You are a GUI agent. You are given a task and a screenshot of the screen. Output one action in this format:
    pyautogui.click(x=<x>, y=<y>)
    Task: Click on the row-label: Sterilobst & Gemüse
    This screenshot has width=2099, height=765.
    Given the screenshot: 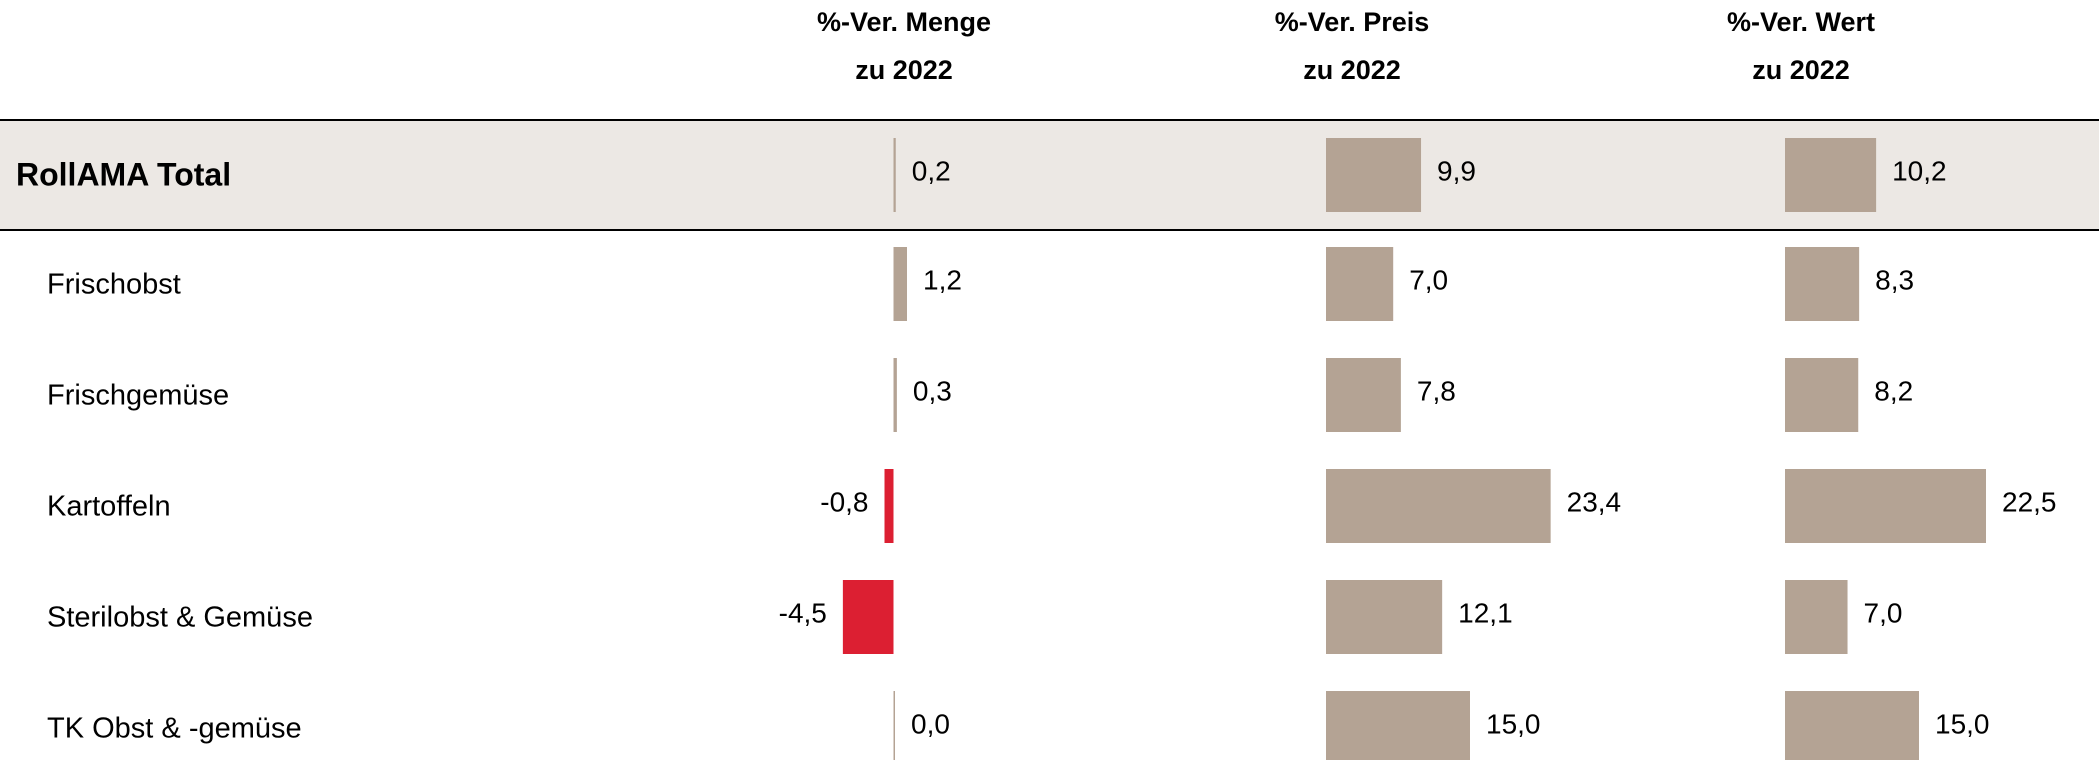 What is the action you would take?
    pyautogui.click(x=180, y=618)
    